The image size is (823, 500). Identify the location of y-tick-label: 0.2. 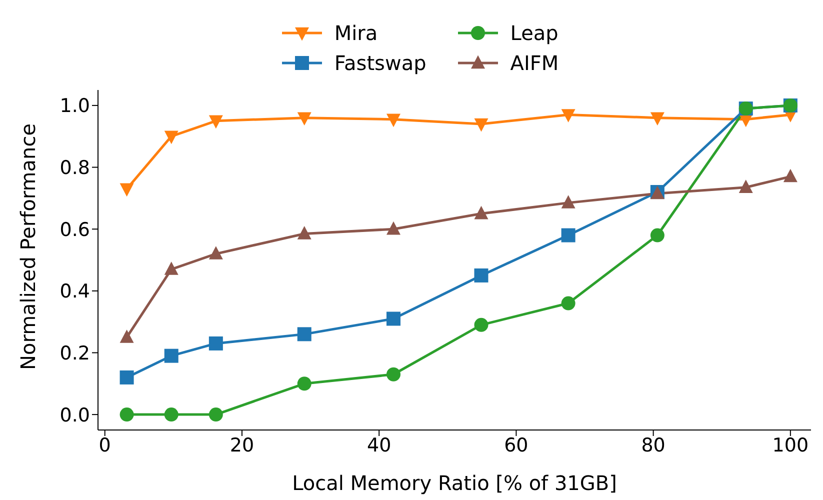
(75, 353).